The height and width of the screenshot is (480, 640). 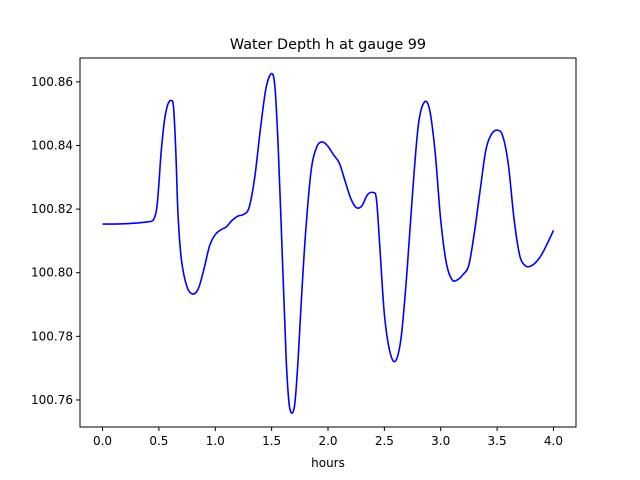 What do you see at coordinates (327, 441) in the screenshot?
I see `x-tick-label: 2.0` at bounding box center [327, 441].